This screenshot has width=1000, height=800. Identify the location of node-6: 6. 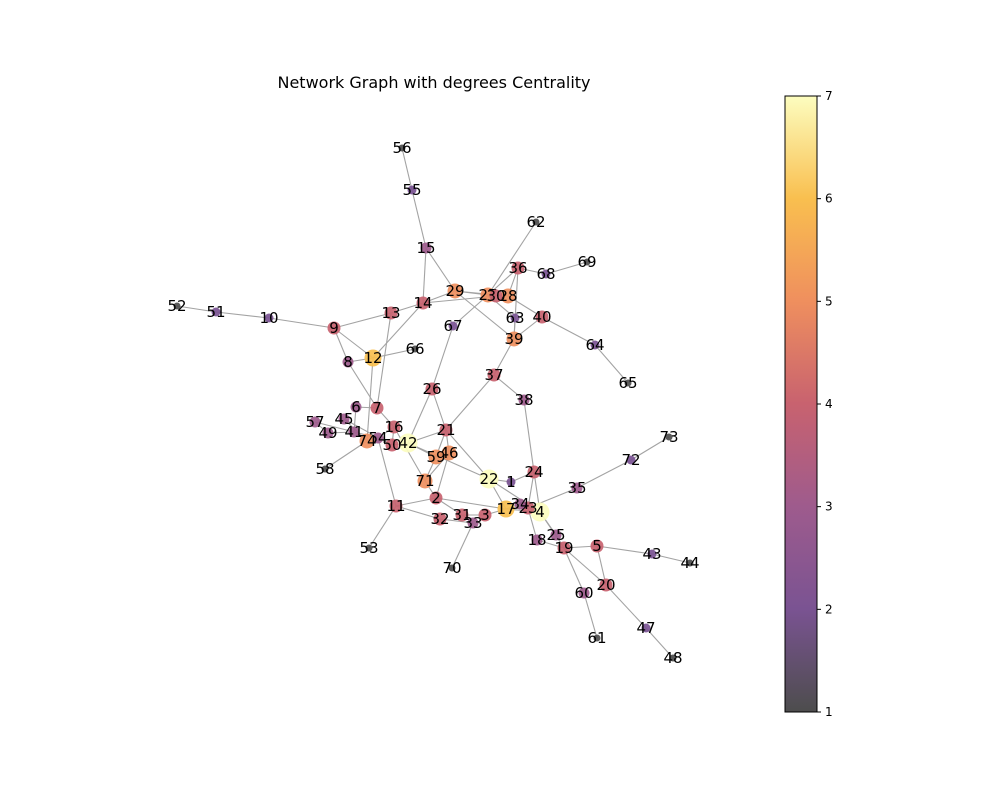
(356, 407).